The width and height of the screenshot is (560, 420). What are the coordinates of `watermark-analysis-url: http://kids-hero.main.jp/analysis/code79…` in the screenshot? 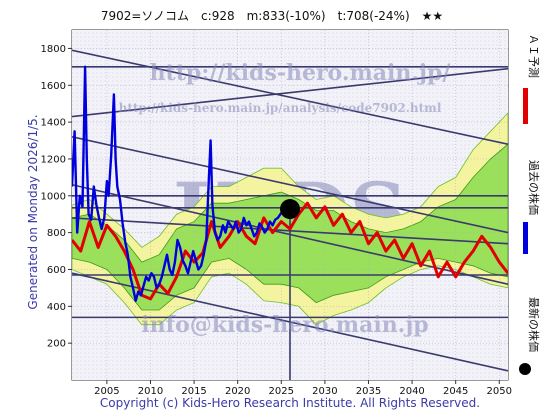 It's located at (280, 108).